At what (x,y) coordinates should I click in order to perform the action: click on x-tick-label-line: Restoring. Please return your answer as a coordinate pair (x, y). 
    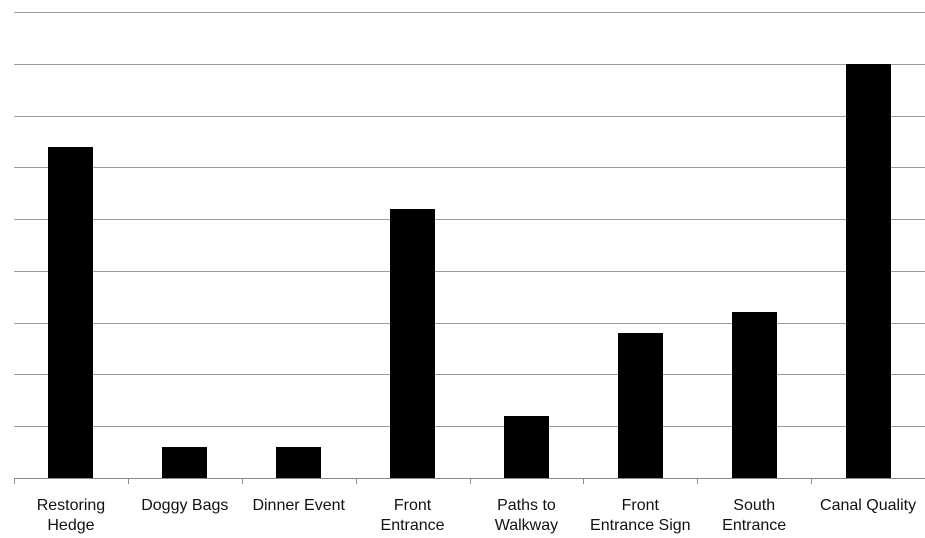
    Looking at the image, I should click on (71, 505).